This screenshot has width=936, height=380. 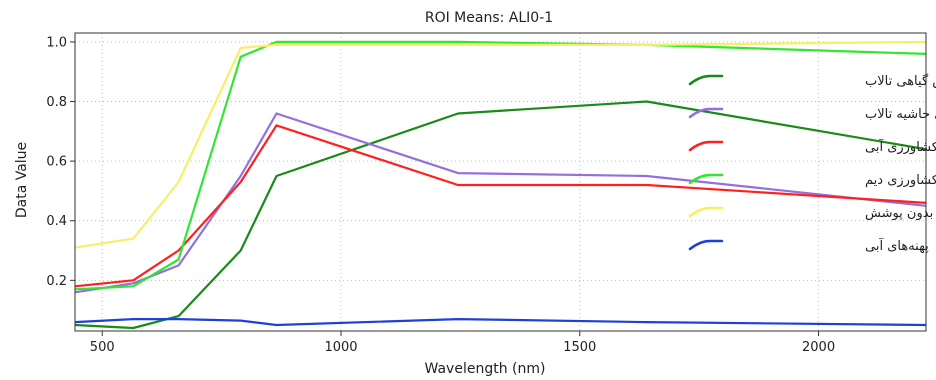 What do you see at coordinates (897, 245) in the screenshot?
I see `legend-label-5: پهنه‌های آبی` at bounding box center [897, 245].